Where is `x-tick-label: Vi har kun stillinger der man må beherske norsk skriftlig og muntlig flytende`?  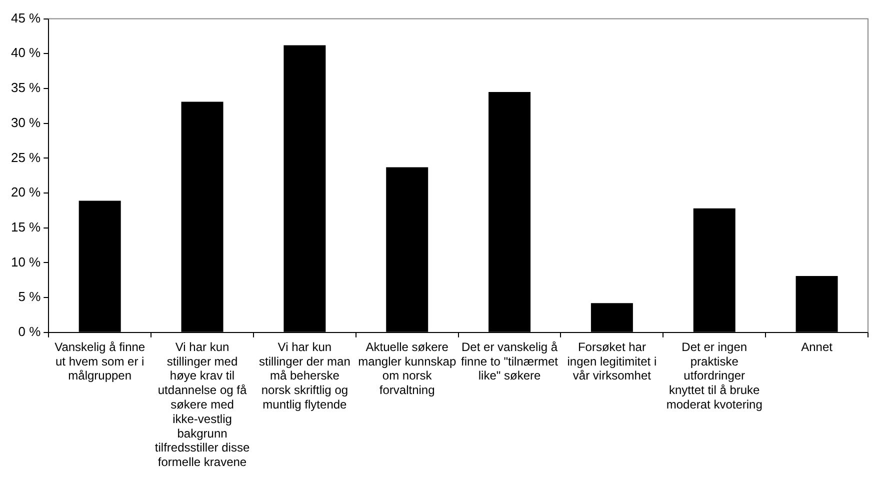
x-tick-label: Vi har kun stillinger der man må beherske norsk skriftlig og muntlig flytende is located at coordinates (304, 376).